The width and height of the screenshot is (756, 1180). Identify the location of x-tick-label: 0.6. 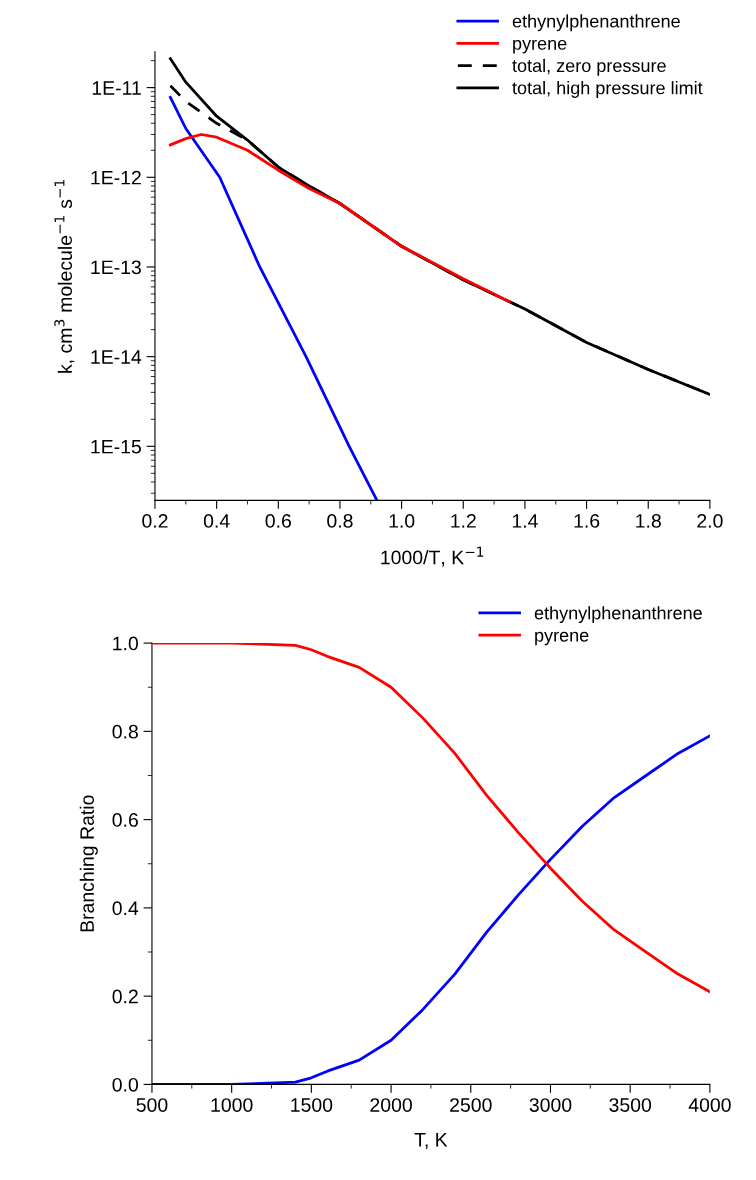
(278, 521).